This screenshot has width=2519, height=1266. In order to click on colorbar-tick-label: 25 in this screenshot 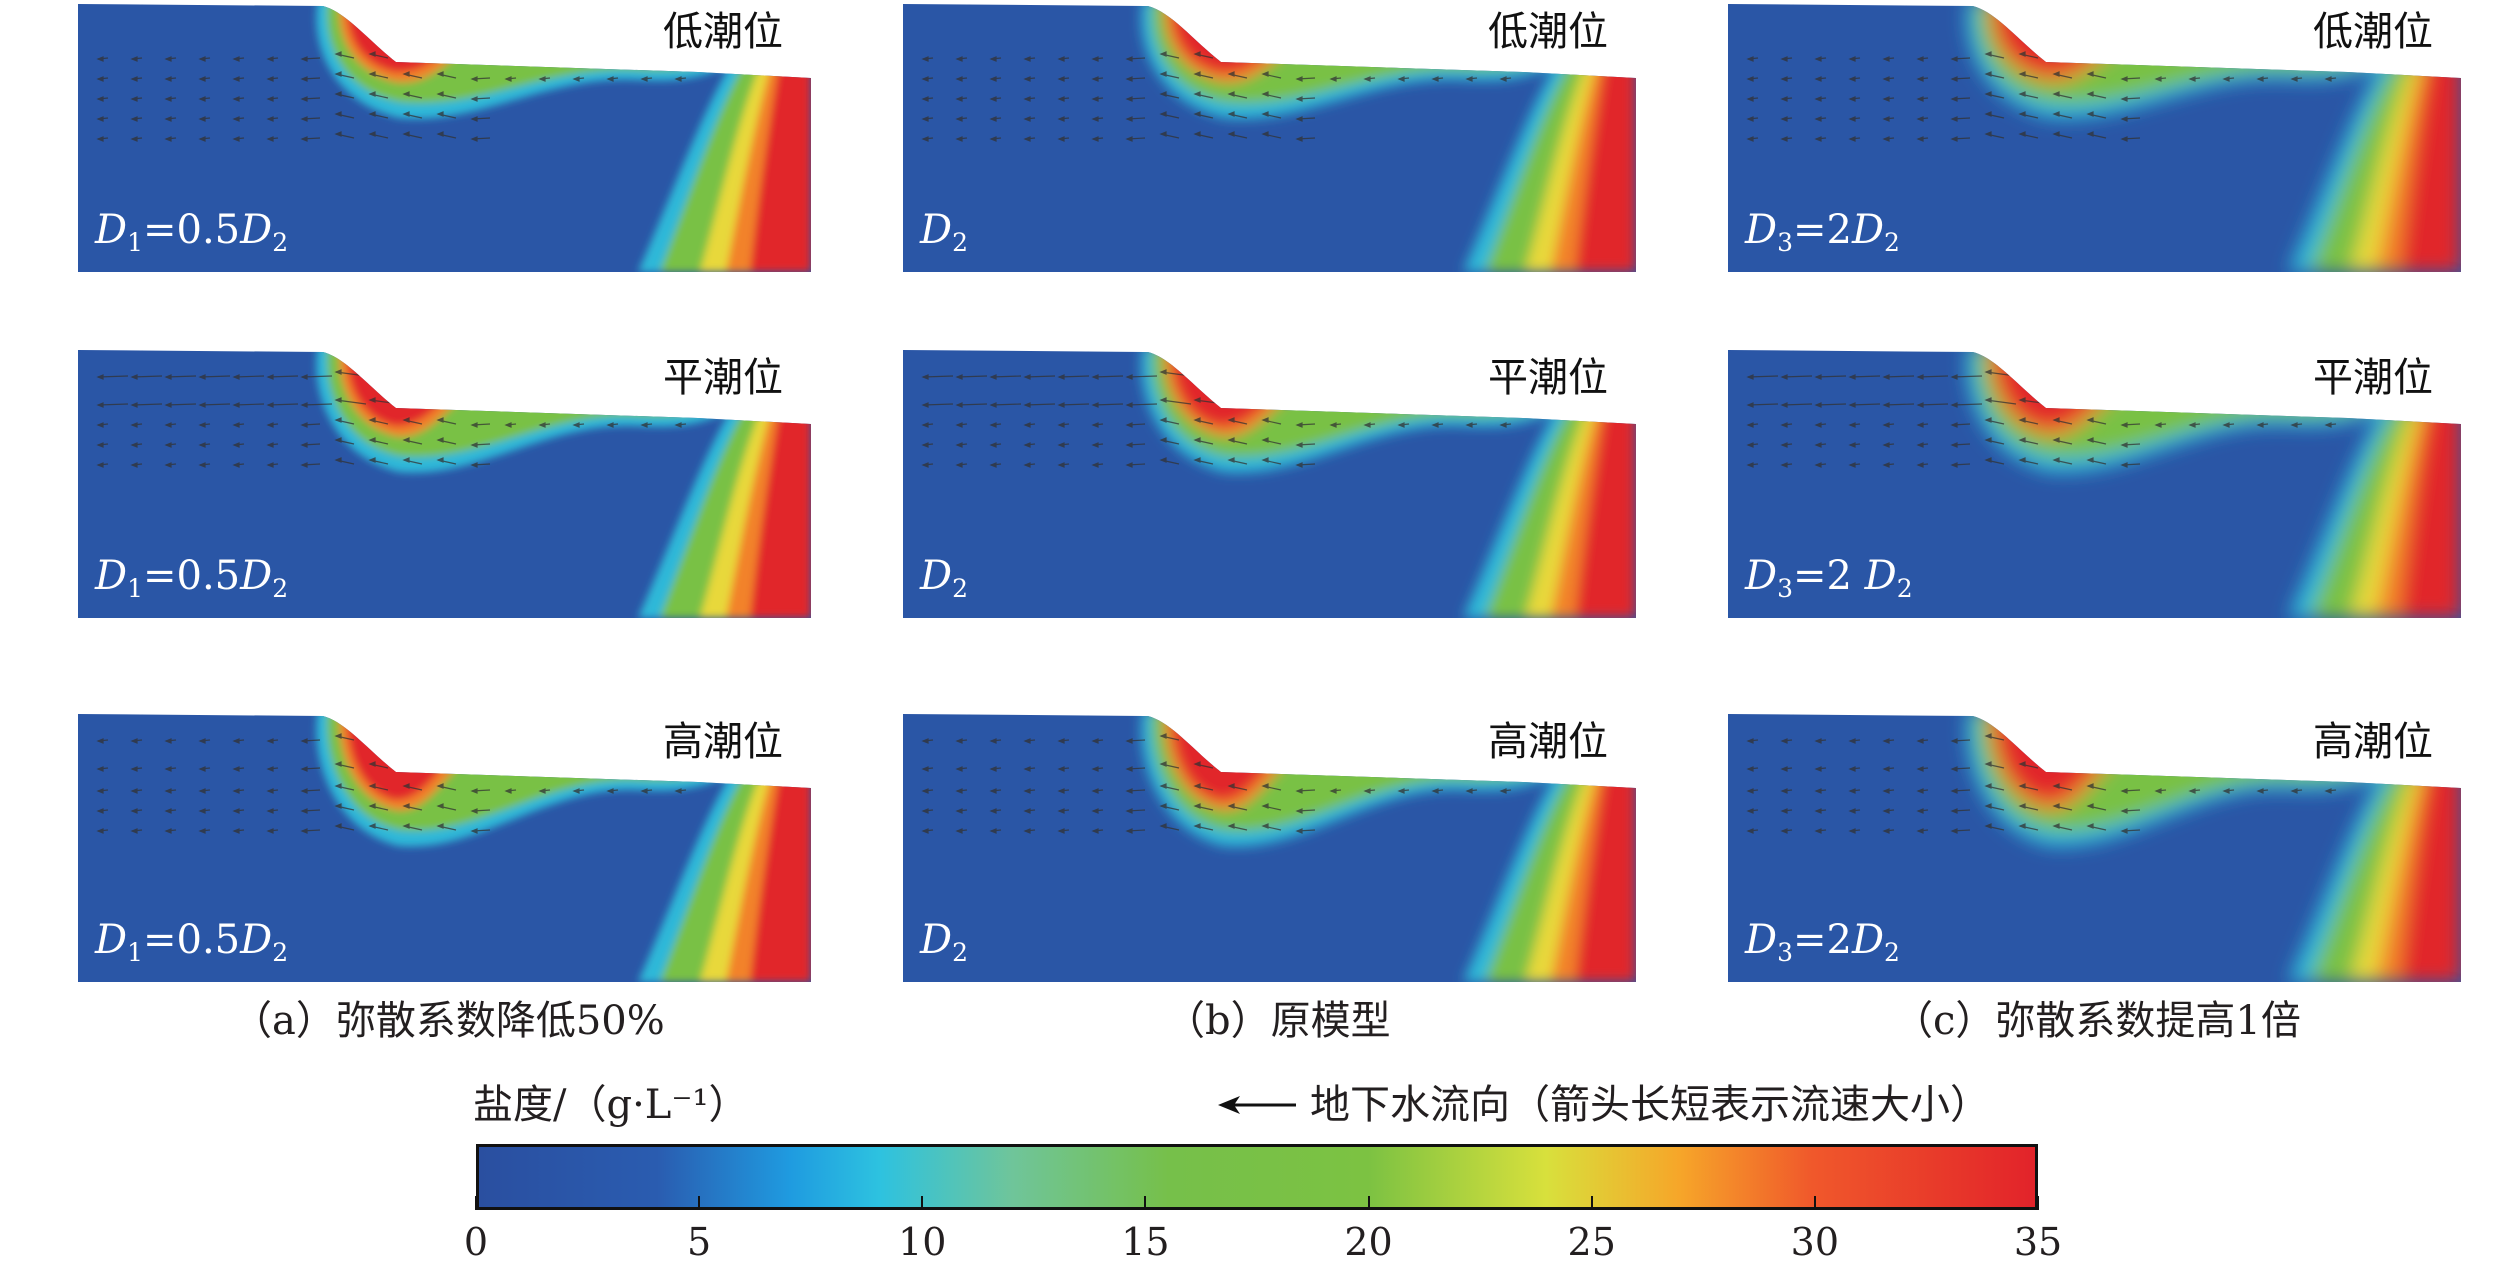, I will do `click(1591, 1242)`.